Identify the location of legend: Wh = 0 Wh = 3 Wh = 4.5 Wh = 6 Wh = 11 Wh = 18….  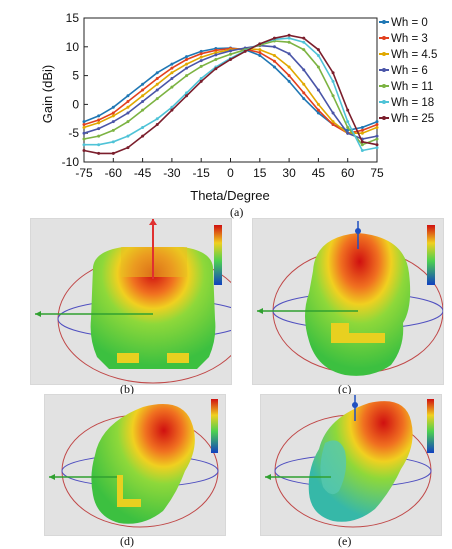
(408, 71).